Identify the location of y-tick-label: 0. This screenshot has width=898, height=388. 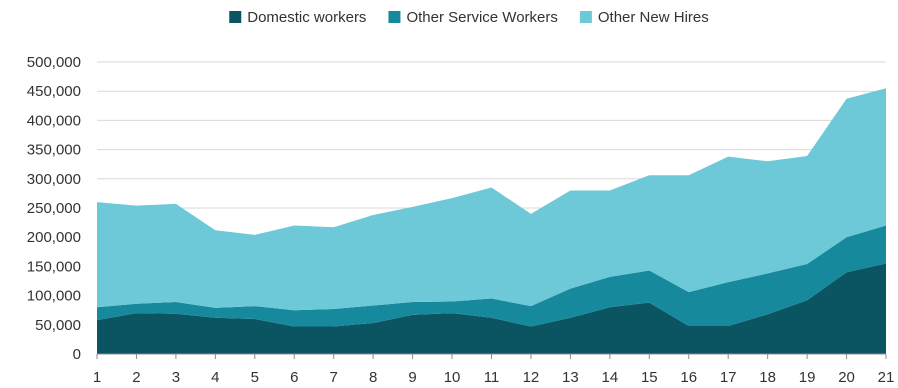
(77, 354).